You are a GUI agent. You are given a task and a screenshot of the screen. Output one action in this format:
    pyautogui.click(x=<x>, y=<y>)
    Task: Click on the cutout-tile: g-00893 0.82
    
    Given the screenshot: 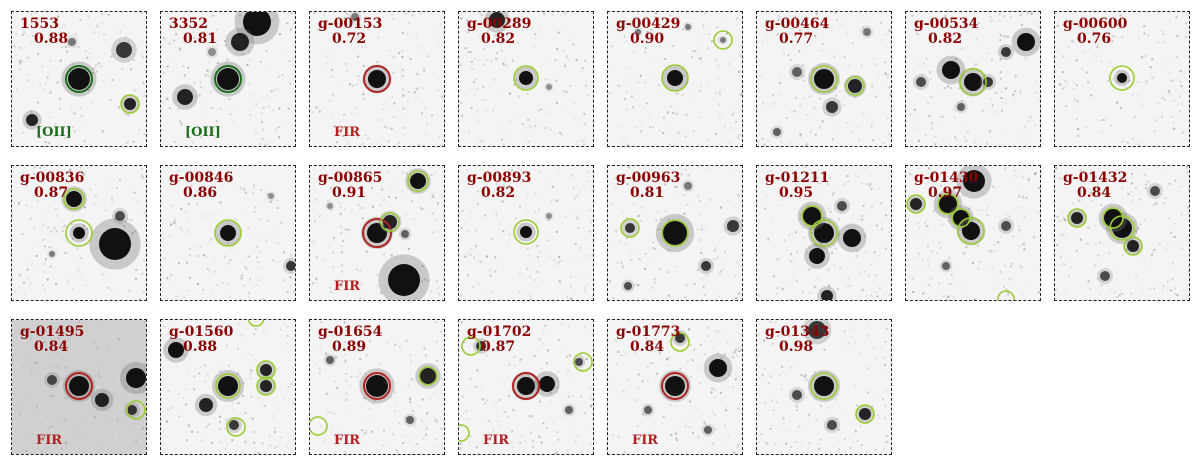 What is the action you would take?
    pyautogui.click(x=526, y=233)
    